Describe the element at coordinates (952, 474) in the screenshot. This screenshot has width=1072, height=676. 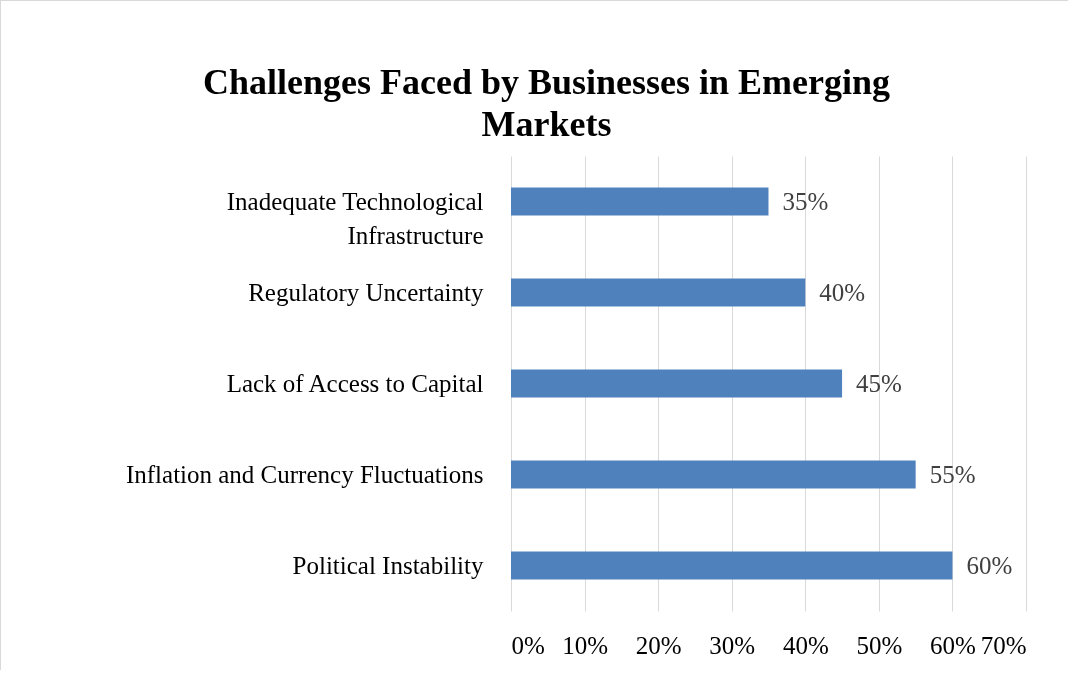
I see `data-label: 55%` at that location.